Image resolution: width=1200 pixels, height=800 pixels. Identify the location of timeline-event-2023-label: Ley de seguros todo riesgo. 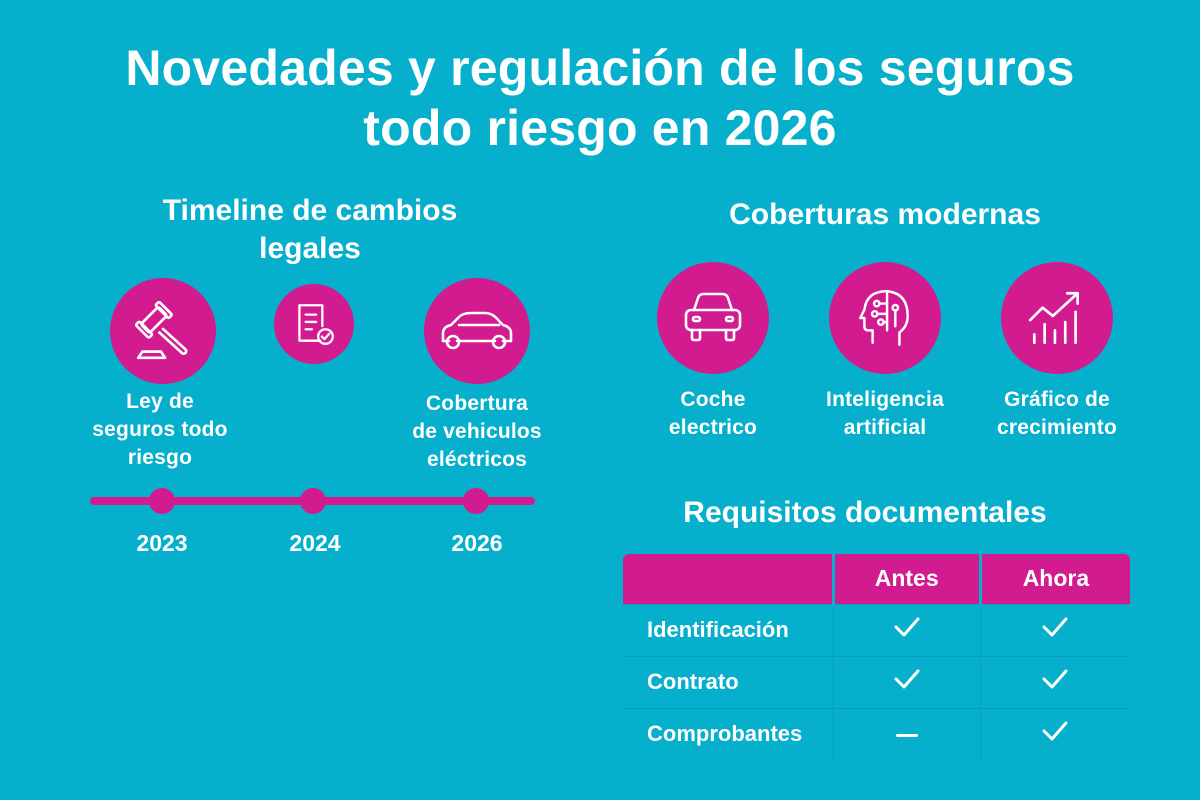
(160, 430).